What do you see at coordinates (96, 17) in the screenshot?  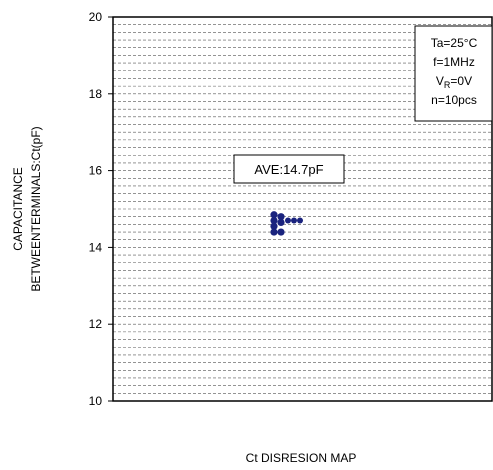 I see `y-tick-label: 20` at bounding box center [96, 17].